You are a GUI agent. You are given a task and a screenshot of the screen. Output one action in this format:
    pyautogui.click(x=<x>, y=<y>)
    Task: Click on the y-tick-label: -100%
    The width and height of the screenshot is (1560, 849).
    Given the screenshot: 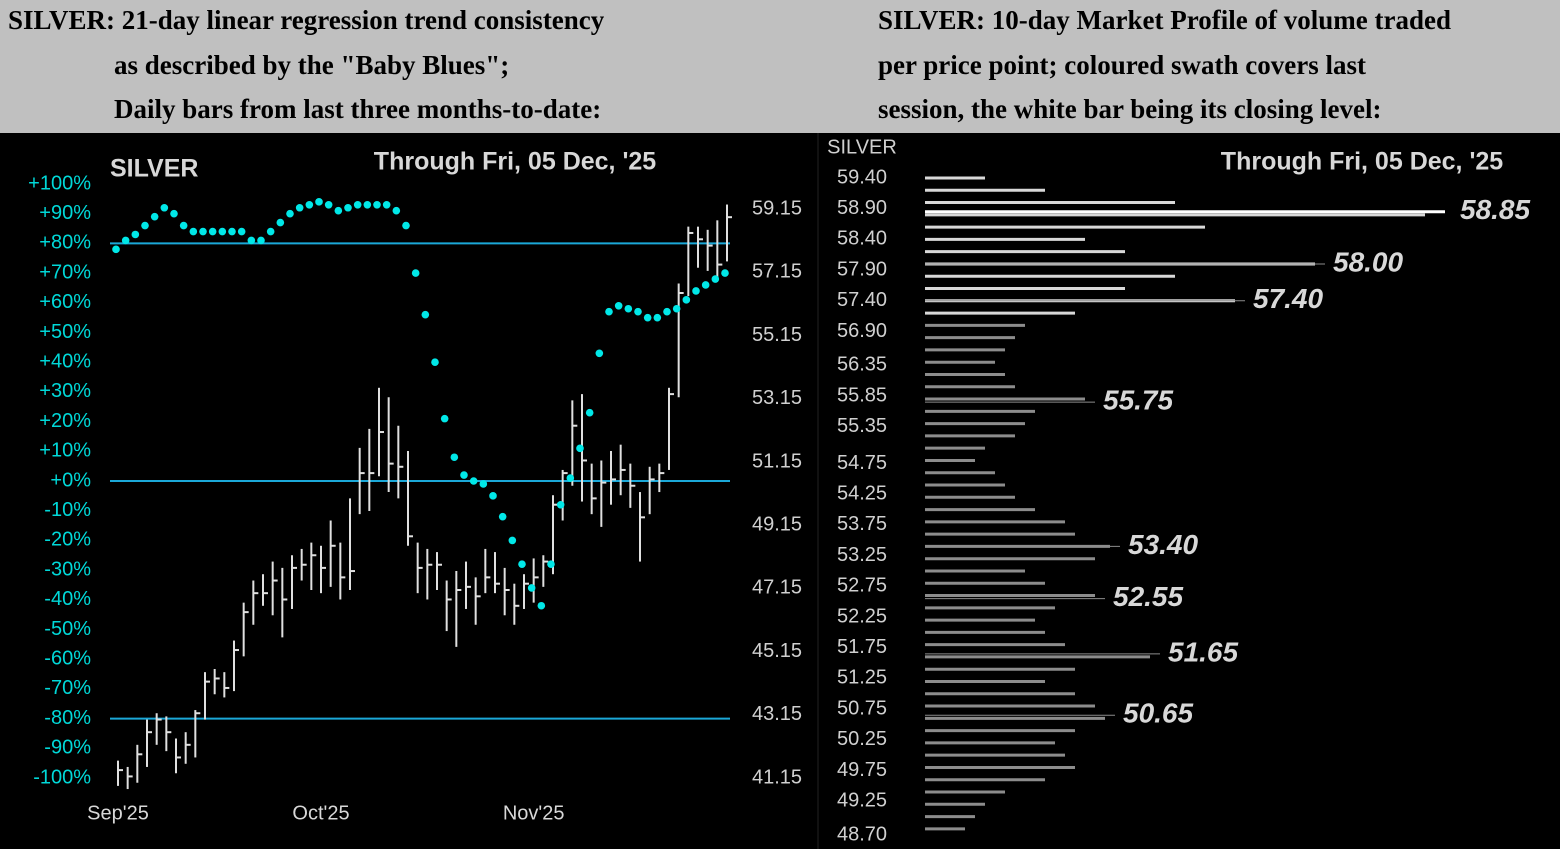 What is the action you would take?
    pyautogui.click(x=62, y=777)
    